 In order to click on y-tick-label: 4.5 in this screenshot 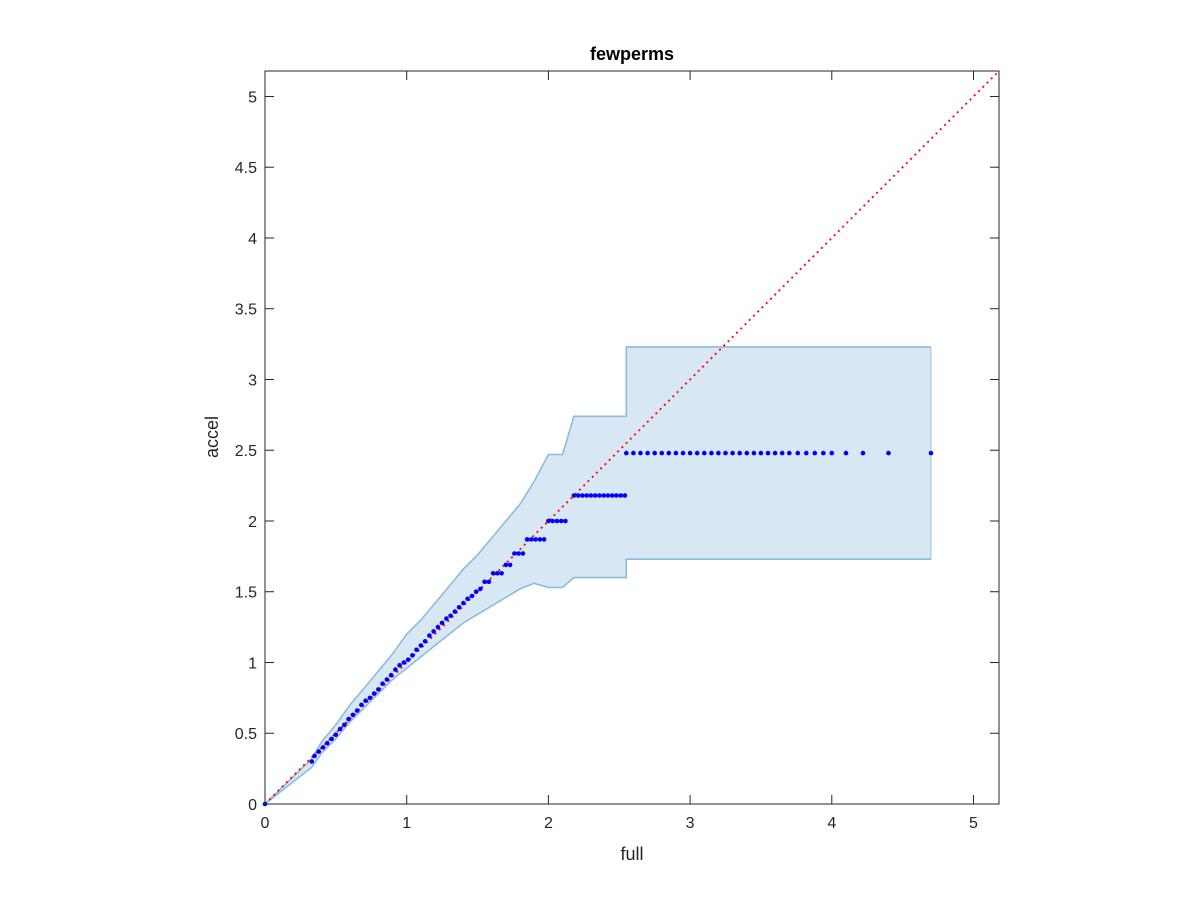, I will do `click(246, 168)`.